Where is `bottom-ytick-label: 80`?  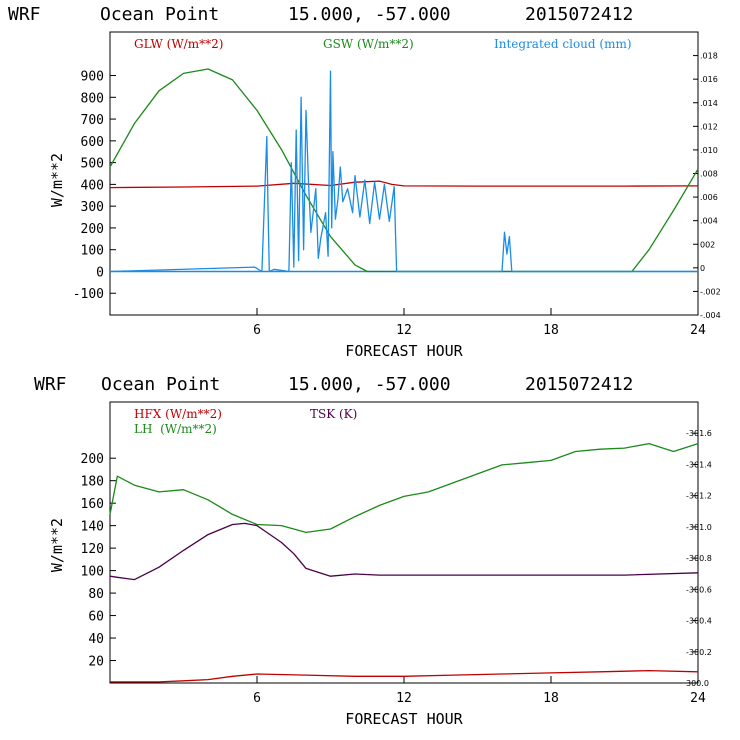
bottom-ytick-label: 80 is located at coordinates (96, 594).